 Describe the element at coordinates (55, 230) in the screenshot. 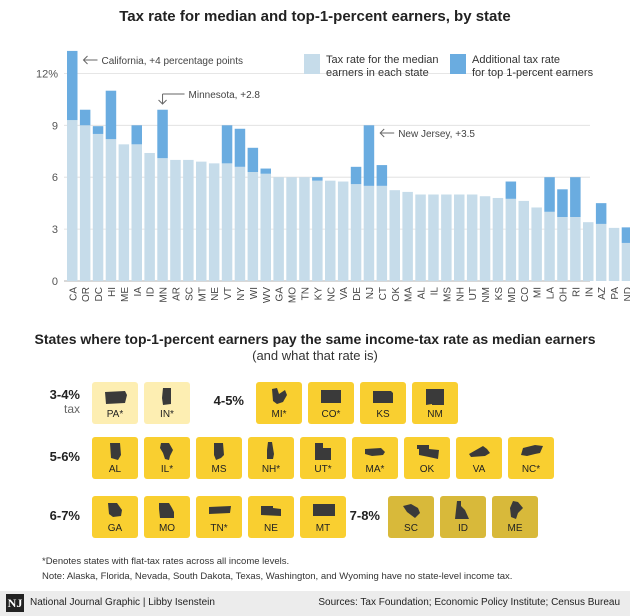

I see `y-tick-label: 3` at that location.